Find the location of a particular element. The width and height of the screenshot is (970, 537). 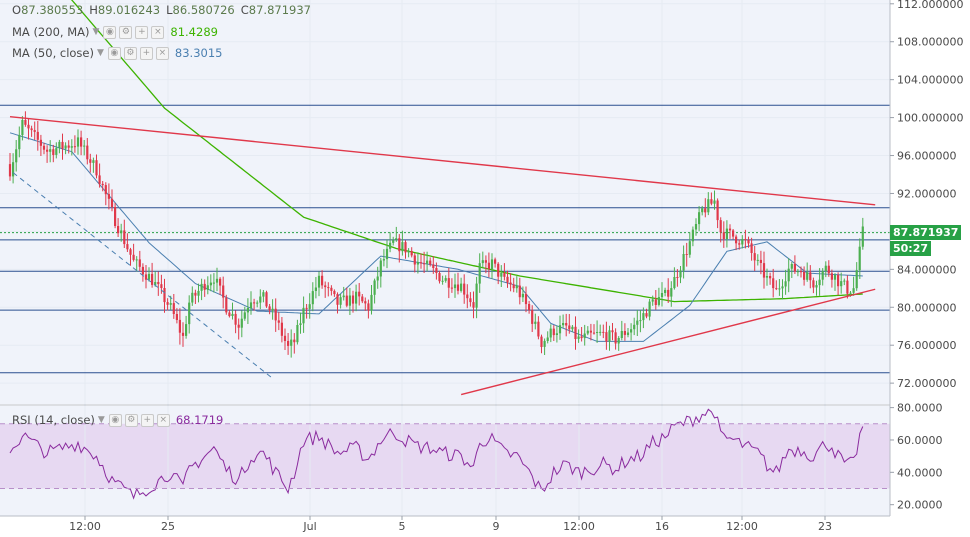

trendline is located at coordinates (668, 342).